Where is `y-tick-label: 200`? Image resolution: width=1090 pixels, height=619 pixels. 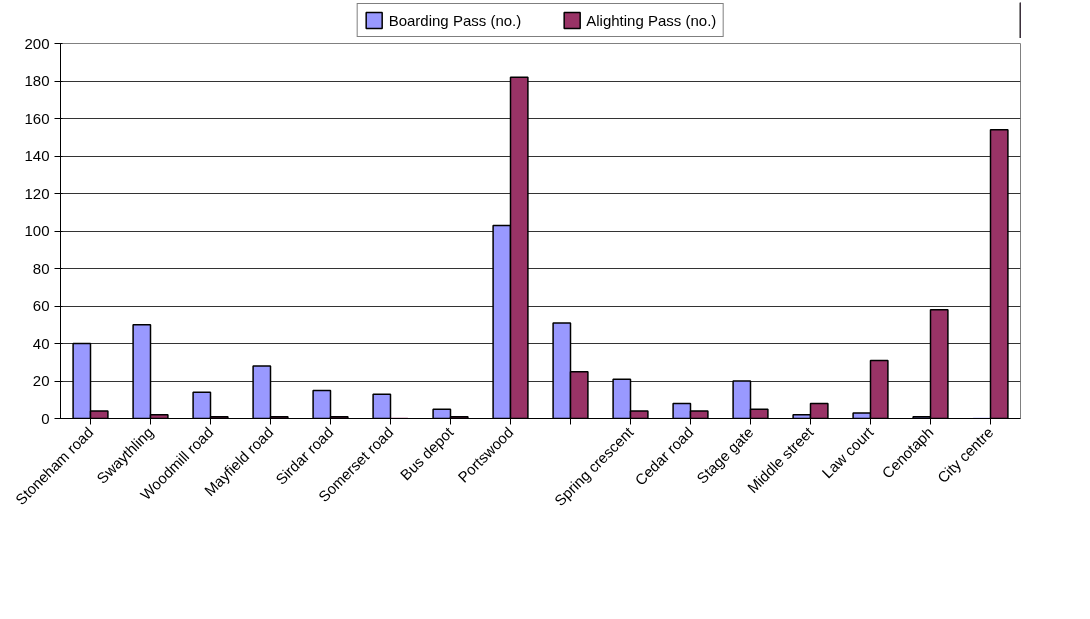 y-tick-label: 200 is located at coordinates (37, 43).